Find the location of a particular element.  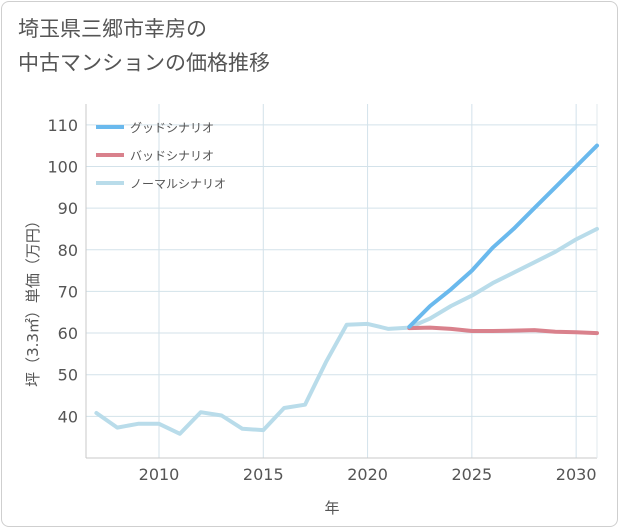

legend-label: ノーマルシナリオ is located at coordinates (178, 184).